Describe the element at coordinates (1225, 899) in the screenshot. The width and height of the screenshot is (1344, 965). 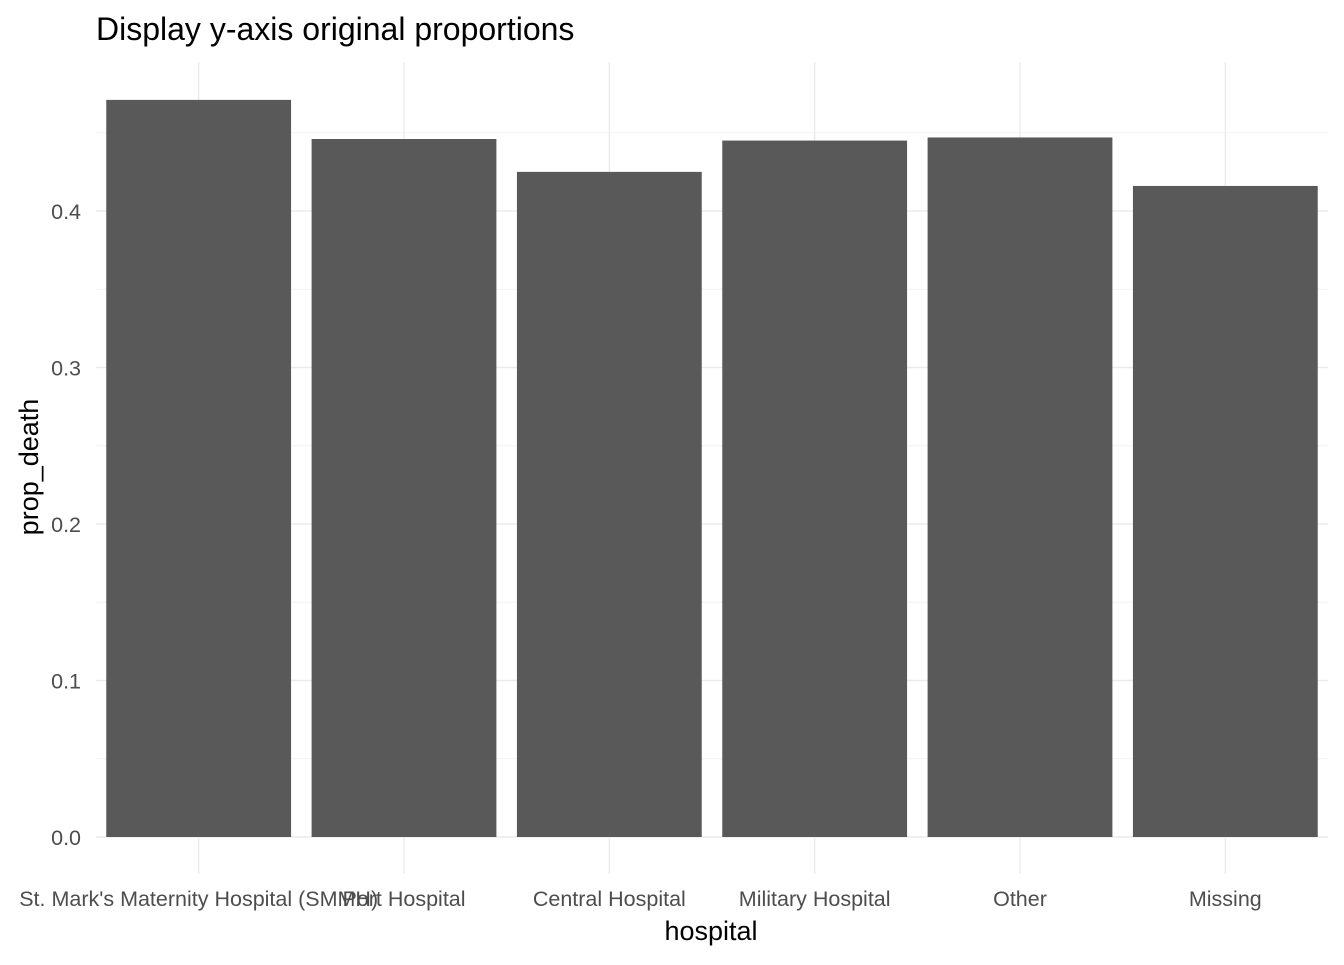
I see `x-tick-label: Missing` at that location.